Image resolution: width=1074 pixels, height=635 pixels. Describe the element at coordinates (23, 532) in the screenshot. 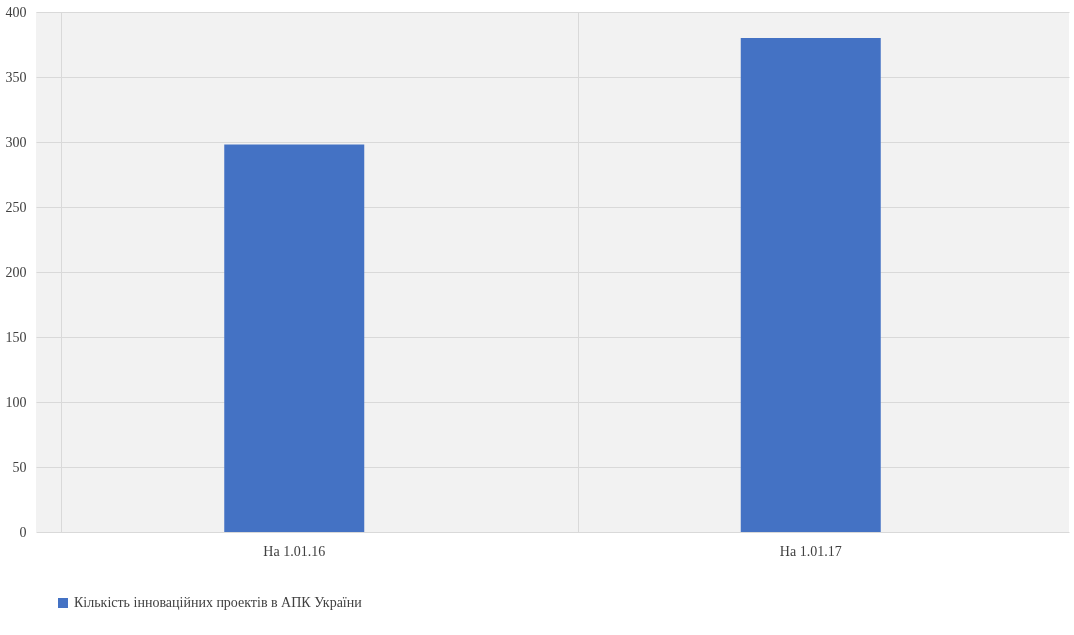

I see `y-tick-label: 0` at that location.